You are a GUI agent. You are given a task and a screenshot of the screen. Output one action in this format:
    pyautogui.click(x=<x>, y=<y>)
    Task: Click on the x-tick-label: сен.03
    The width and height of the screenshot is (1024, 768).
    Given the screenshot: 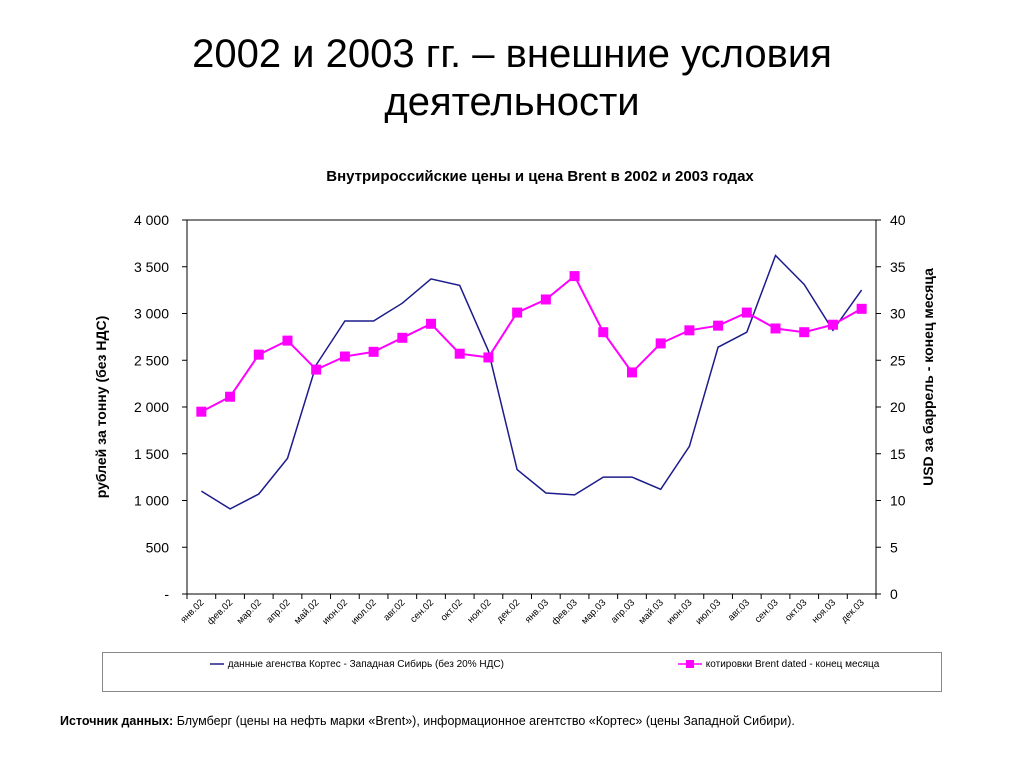 What is the action you would take?
    pyautogui.click(x=767, y=611)
    